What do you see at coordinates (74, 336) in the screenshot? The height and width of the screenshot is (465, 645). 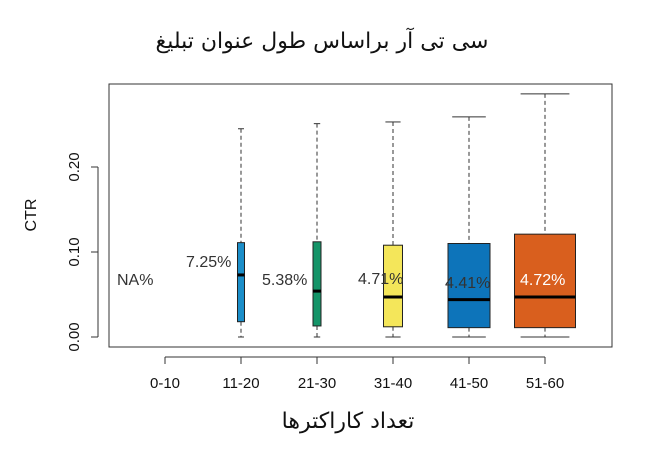 I see `y-tick-label: 0.00` at bounding box center [74, 336].